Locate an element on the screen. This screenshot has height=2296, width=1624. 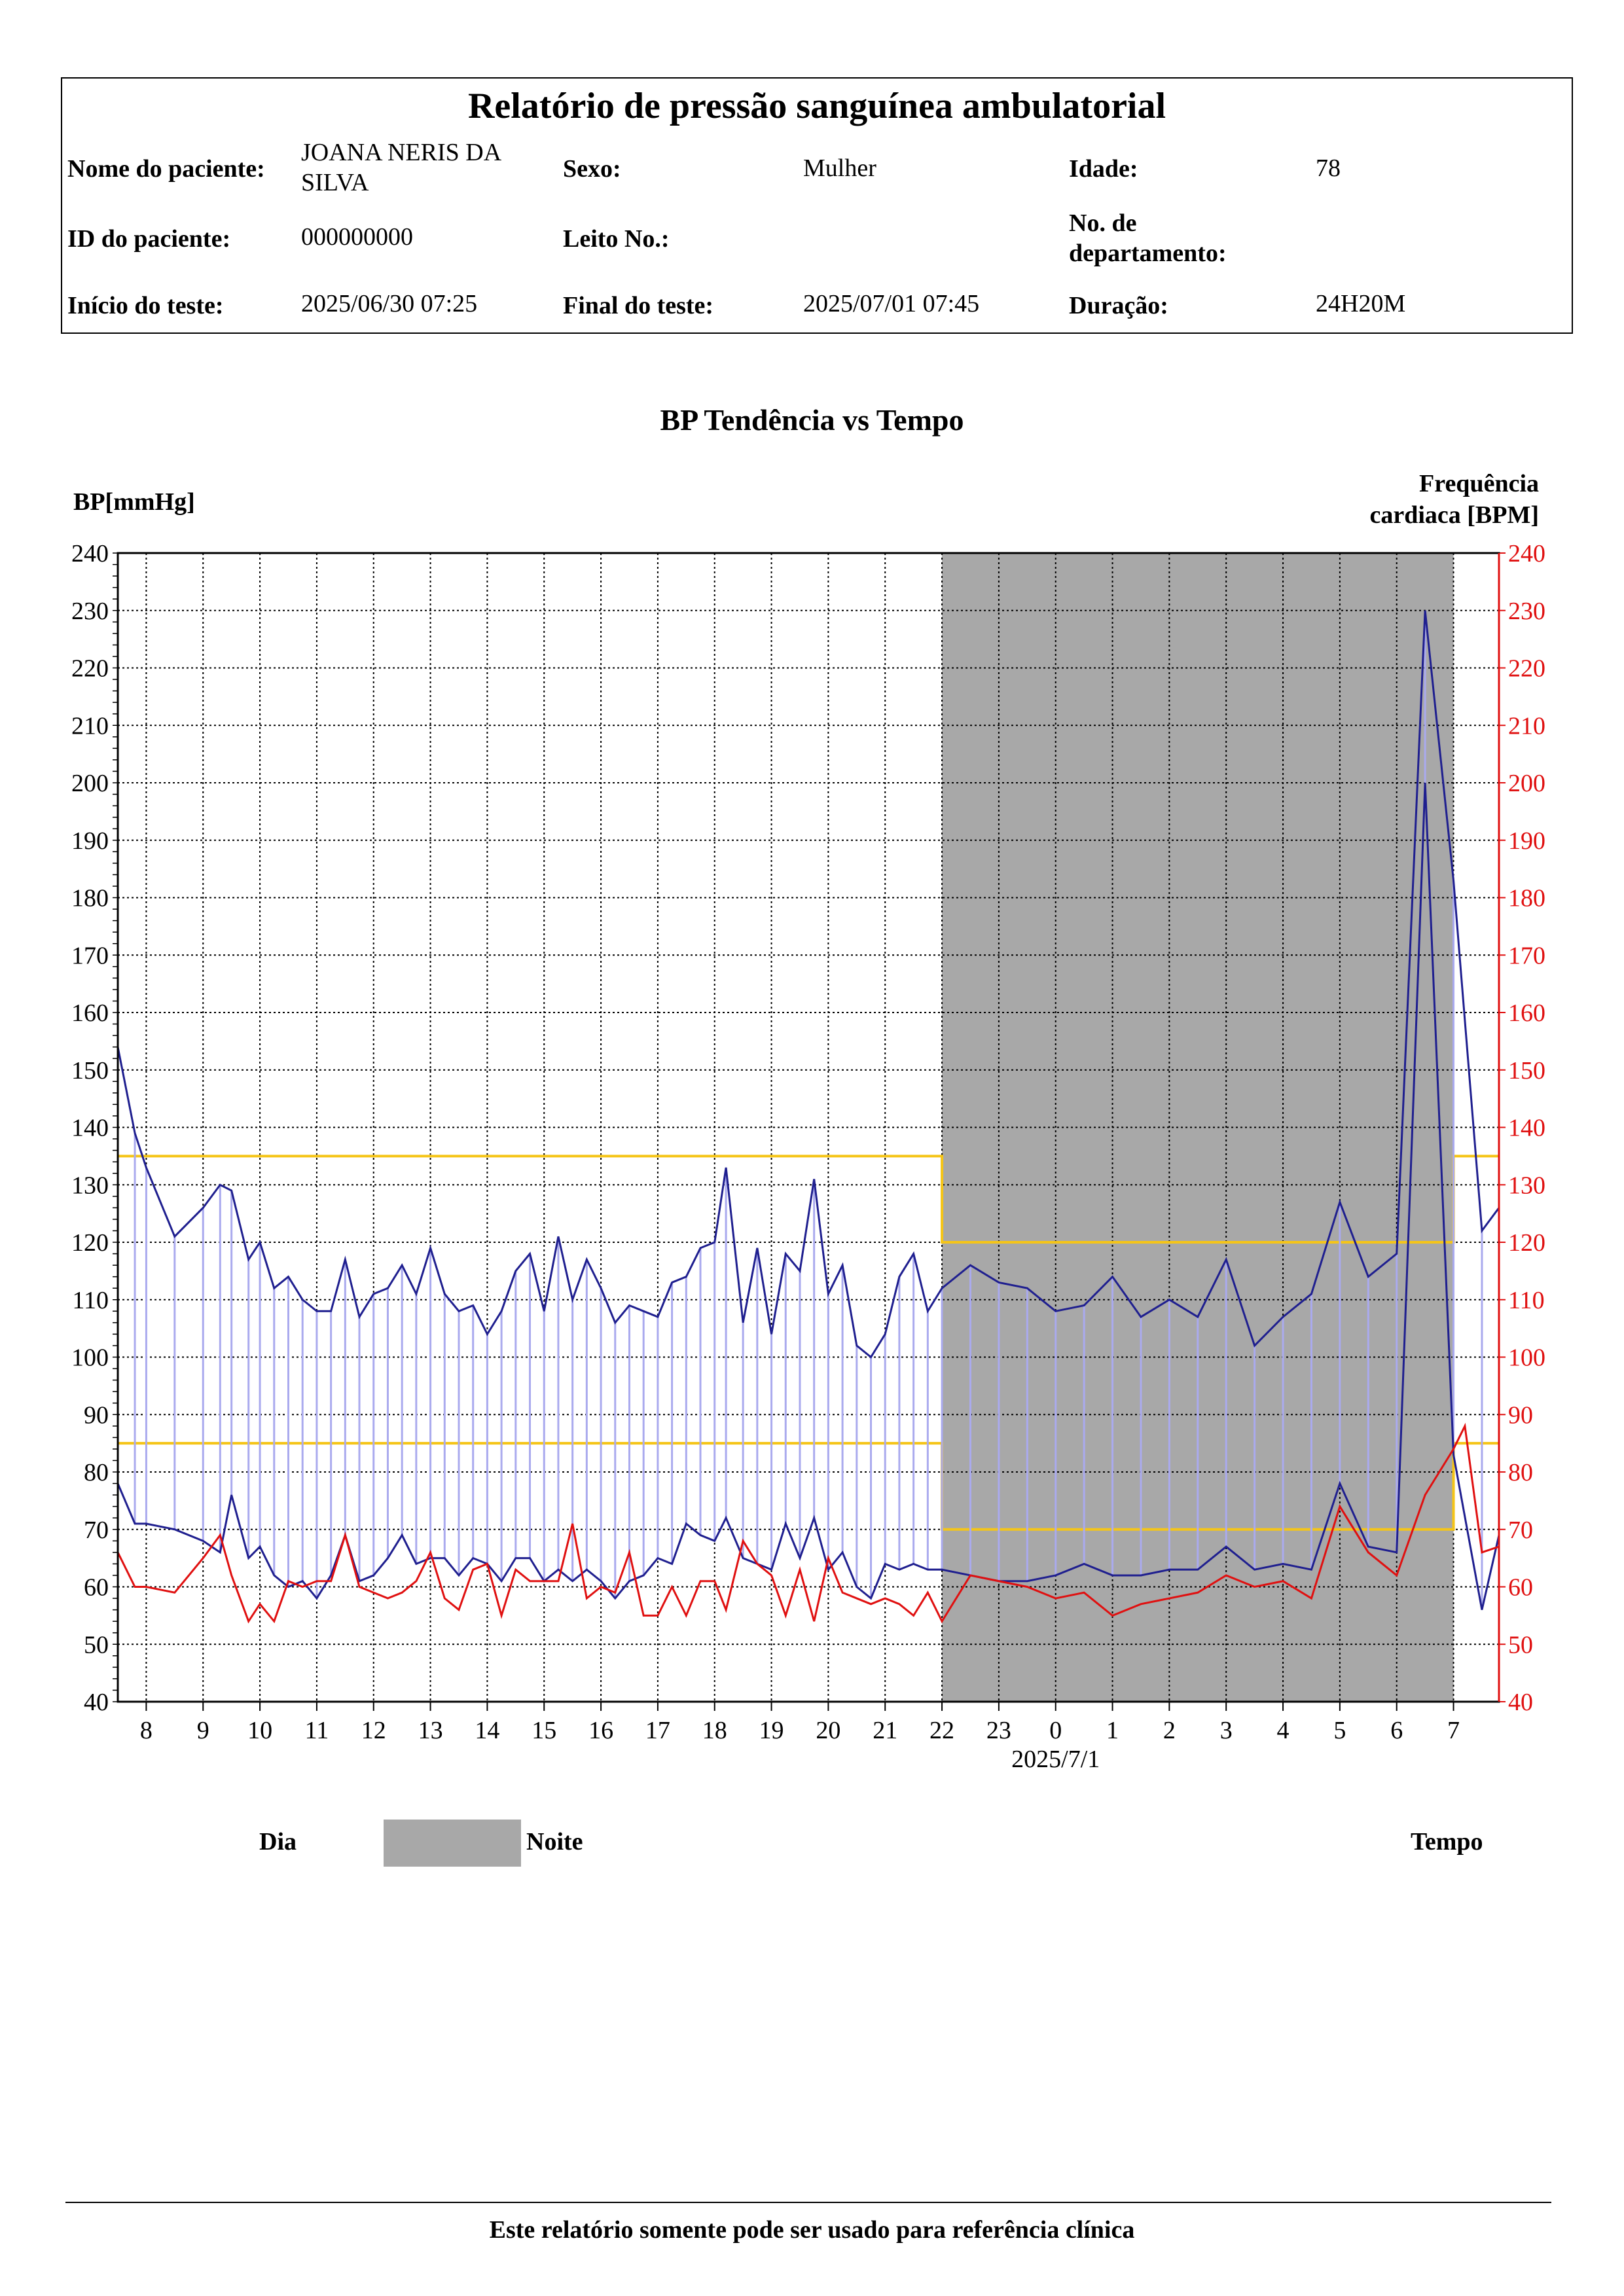
x-tick-label: 19 is located at coordinates (771, 1730).